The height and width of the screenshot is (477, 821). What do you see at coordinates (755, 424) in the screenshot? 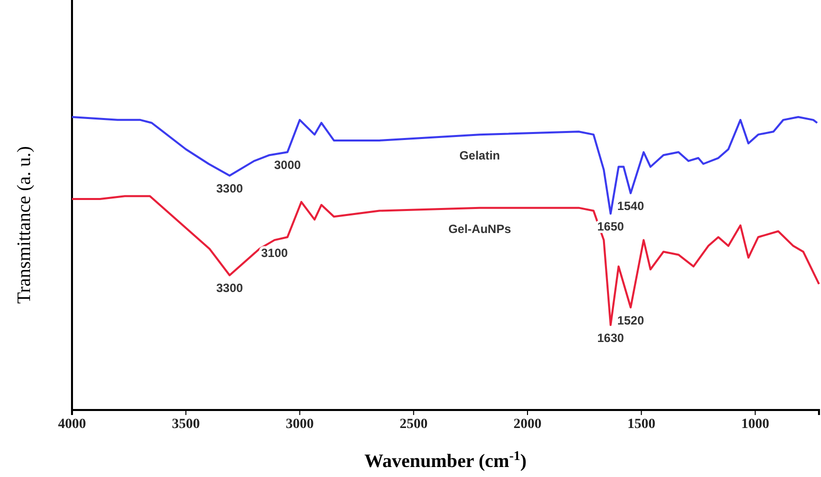
I see `x-tick-label: 1000` at bounding box center [755, 424].